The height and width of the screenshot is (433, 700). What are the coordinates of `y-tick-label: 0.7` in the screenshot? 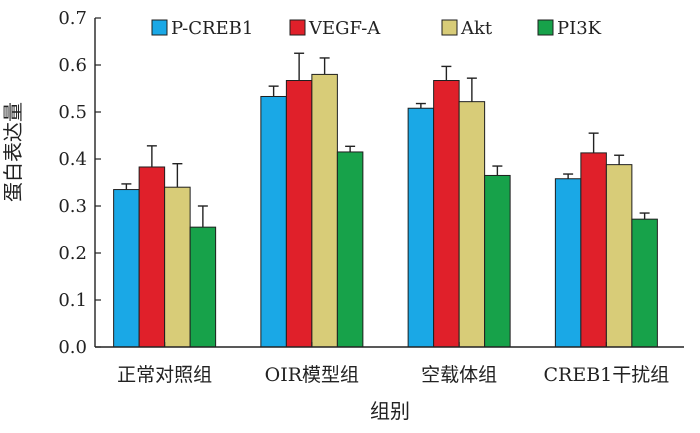 It's located at (72, 18).